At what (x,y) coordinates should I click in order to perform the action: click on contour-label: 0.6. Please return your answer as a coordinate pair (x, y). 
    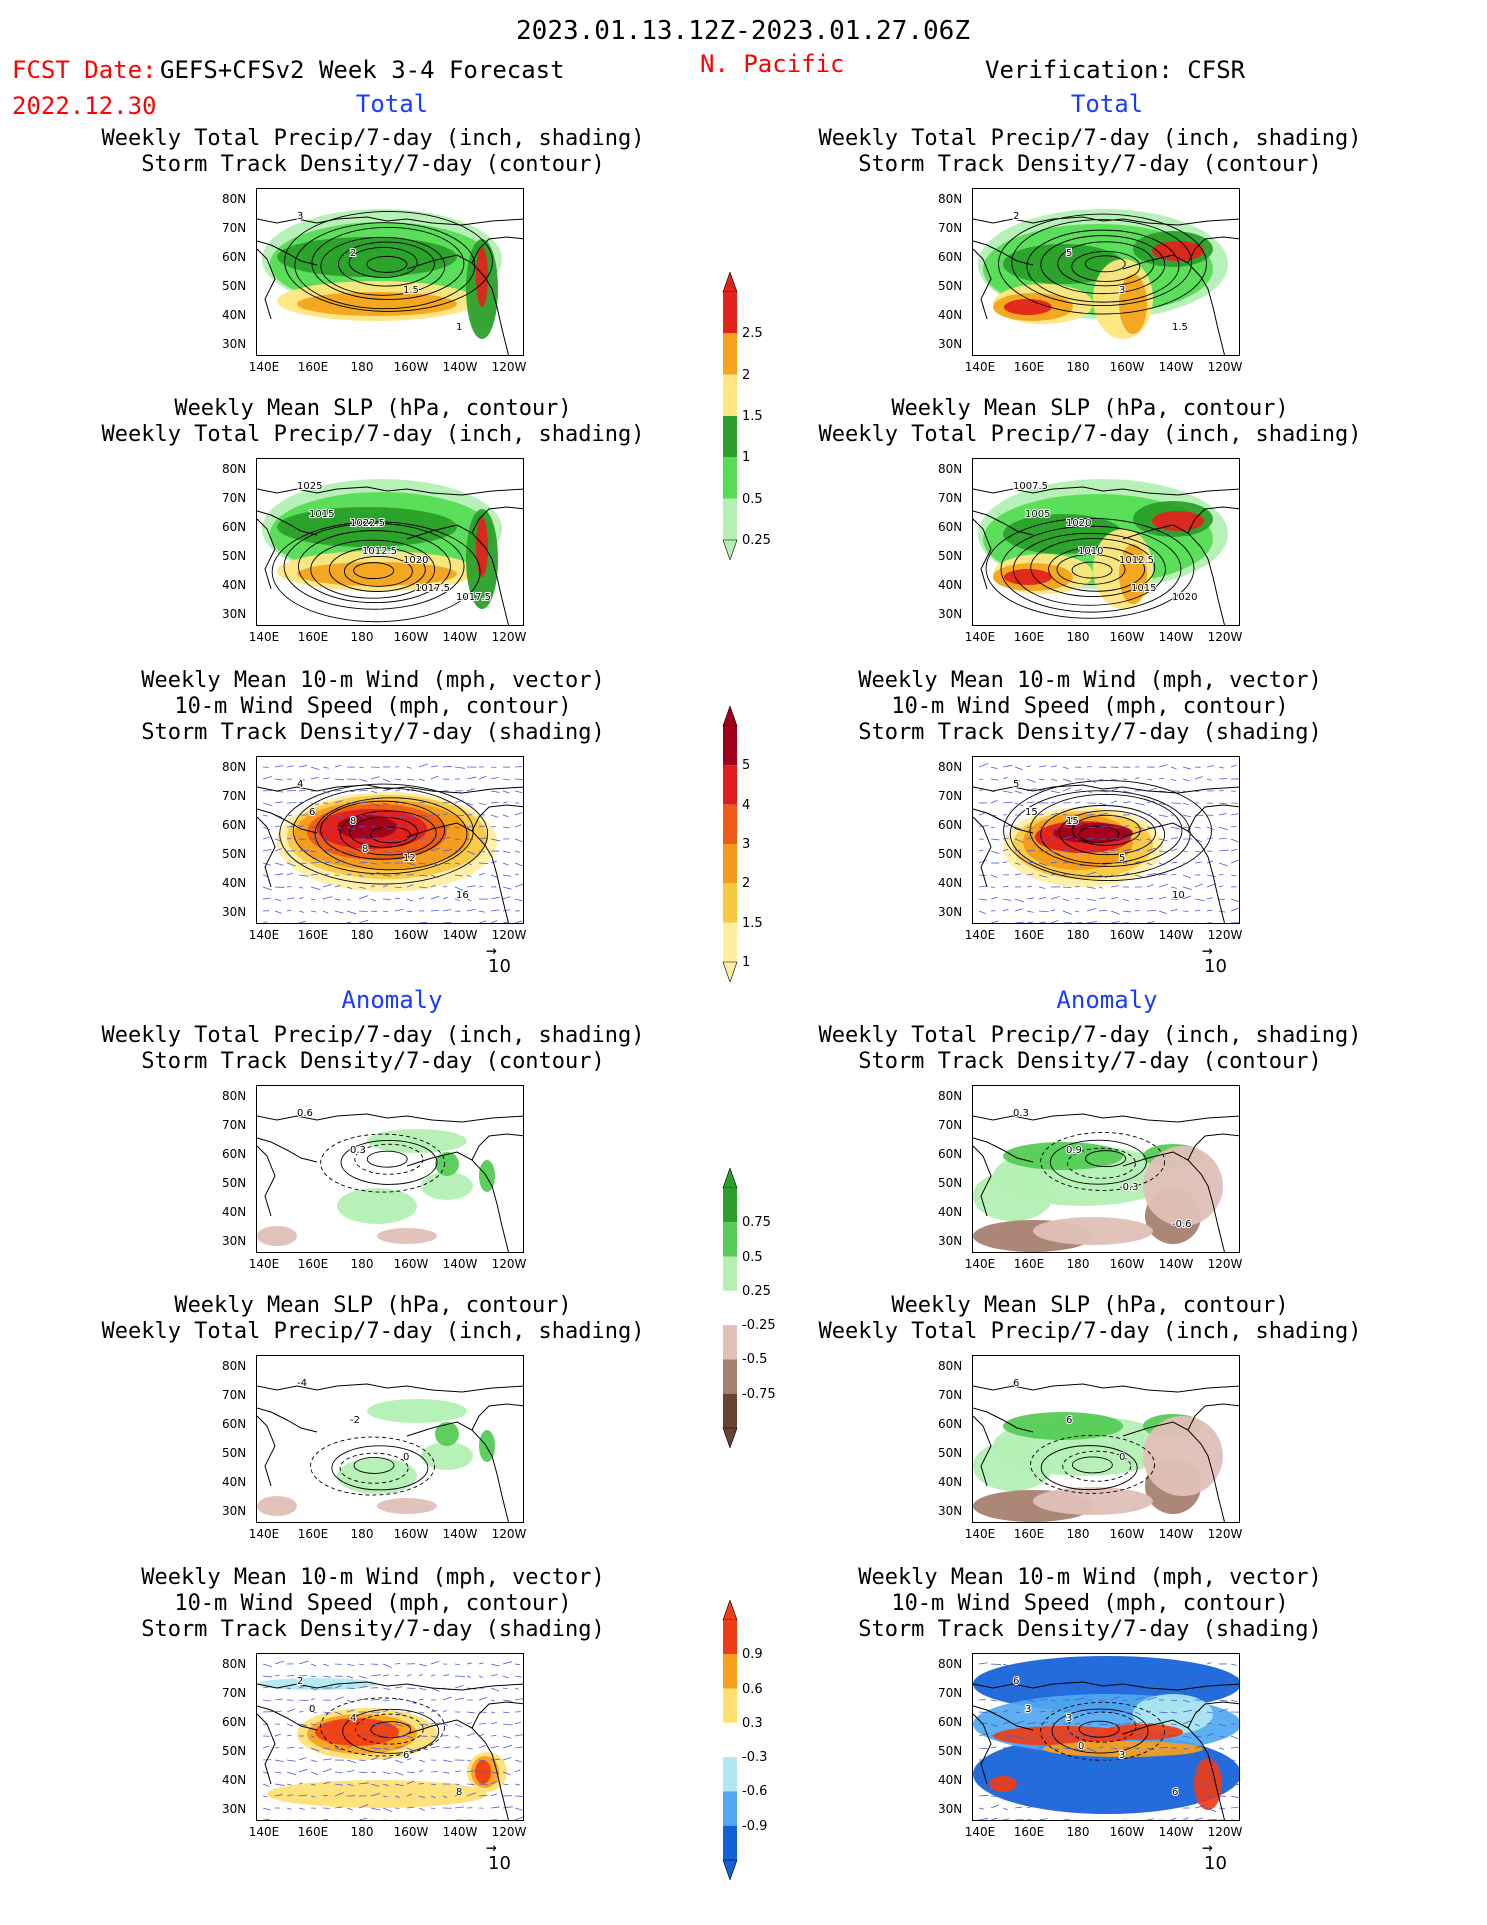
    Looking at the image, I should click on (305, 1113).